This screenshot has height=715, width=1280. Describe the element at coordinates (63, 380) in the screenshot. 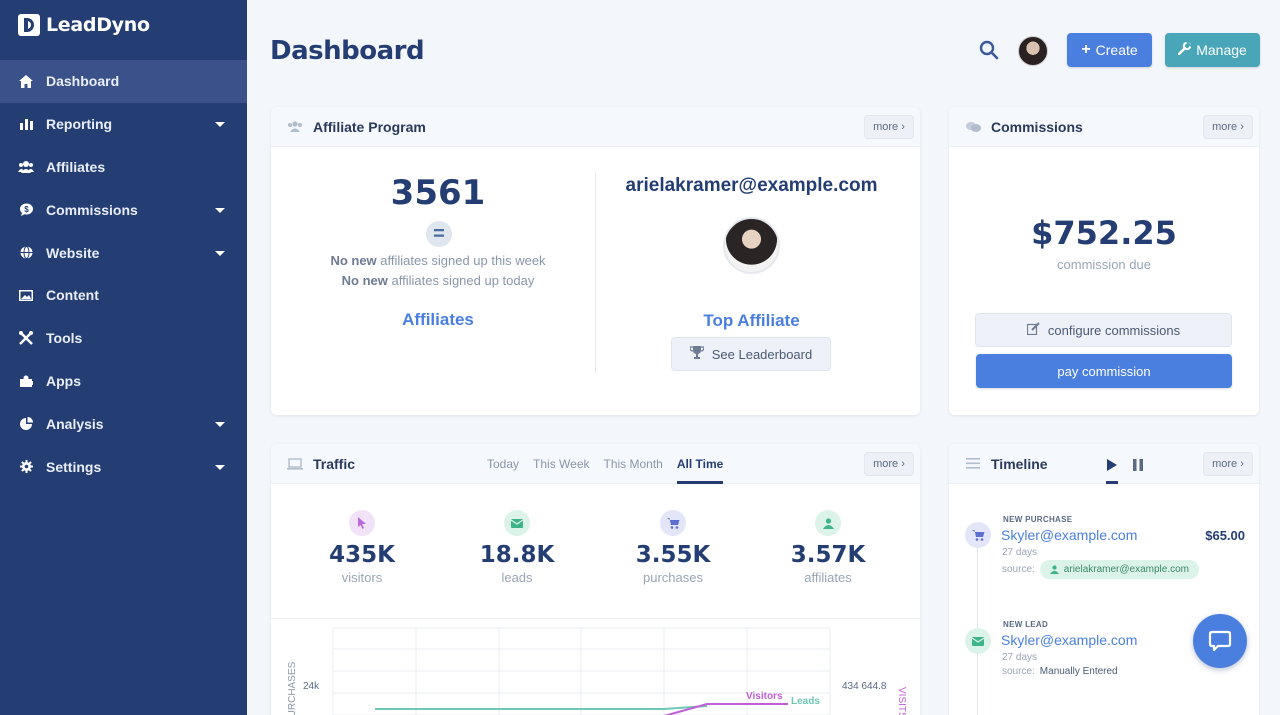

I see `sidebar-item-label: Apps` at that location.